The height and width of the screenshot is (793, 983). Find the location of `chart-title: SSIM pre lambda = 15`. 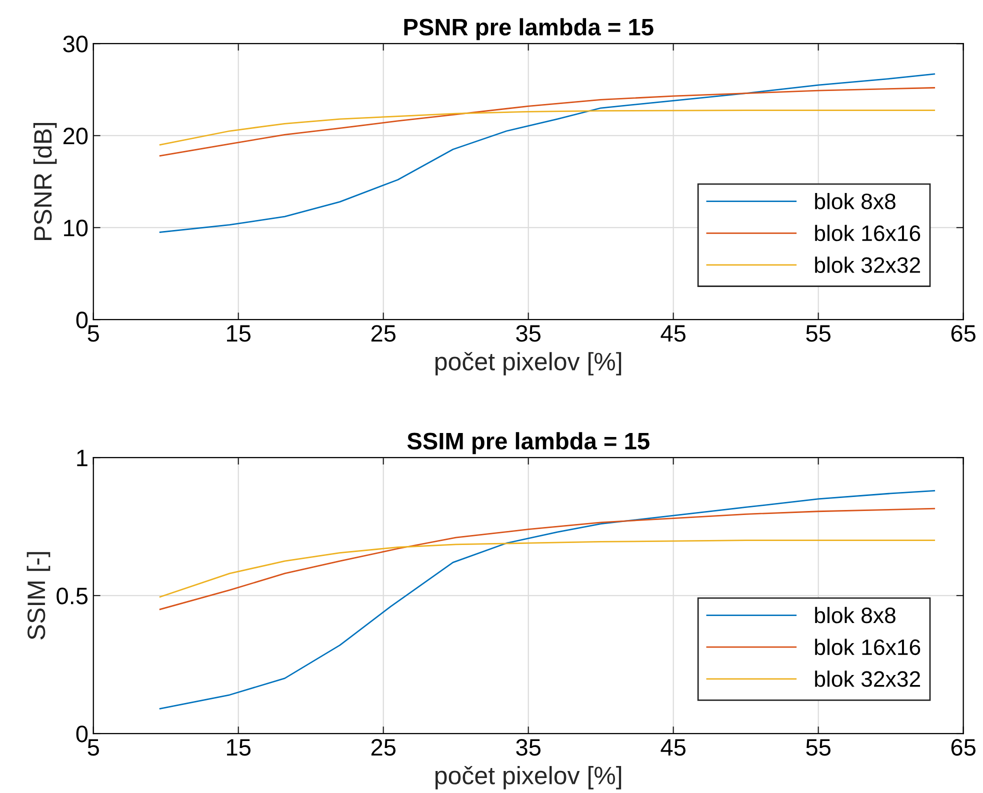

chart-title: SSIM pre lambda = 15 is located at coordinates (528, 443).